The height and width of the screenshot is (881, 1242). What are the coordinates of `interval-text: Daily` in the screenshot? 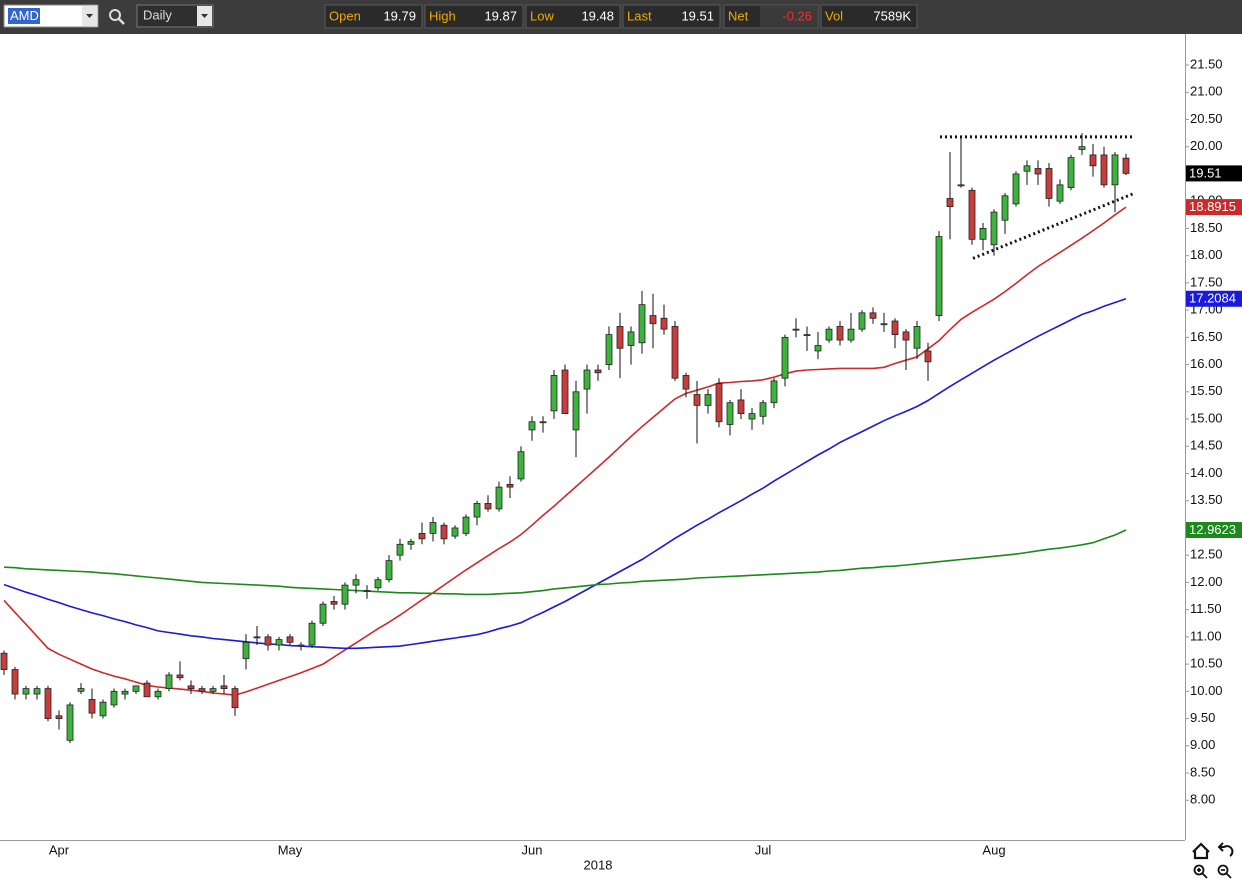 It's located at (157, 14).